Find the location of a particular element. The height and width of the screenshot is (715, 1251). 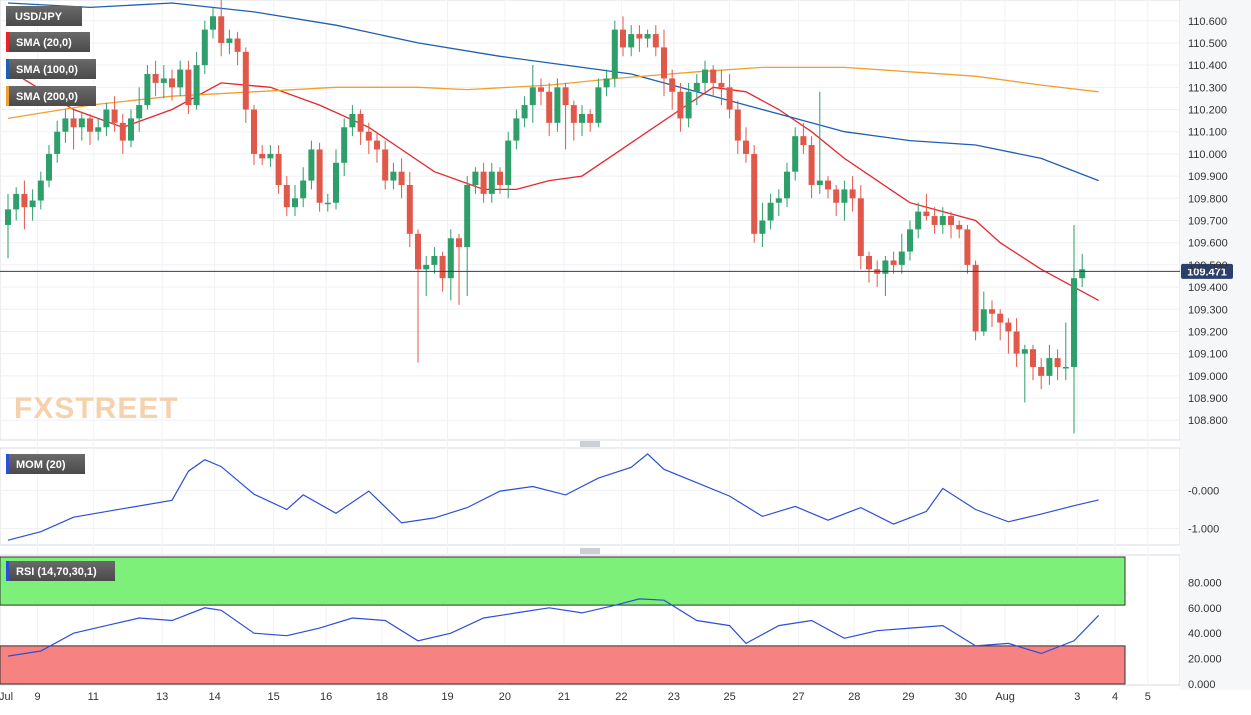

legend-mom: MOM (20) is located at coordinates (45, 464).